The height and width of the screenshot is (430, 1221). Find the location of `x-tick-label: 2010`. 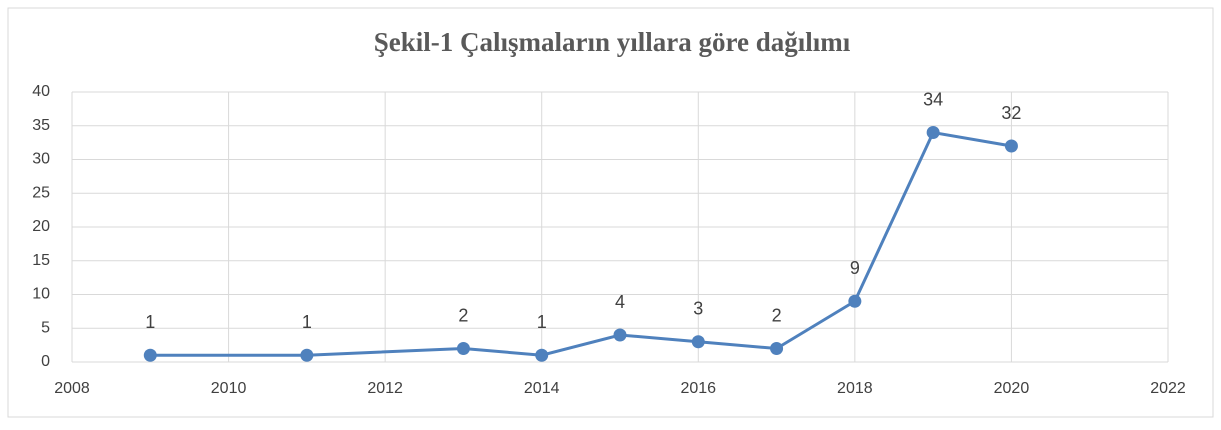

x-tick-label: 2010 is located at coordinates (229, 388).